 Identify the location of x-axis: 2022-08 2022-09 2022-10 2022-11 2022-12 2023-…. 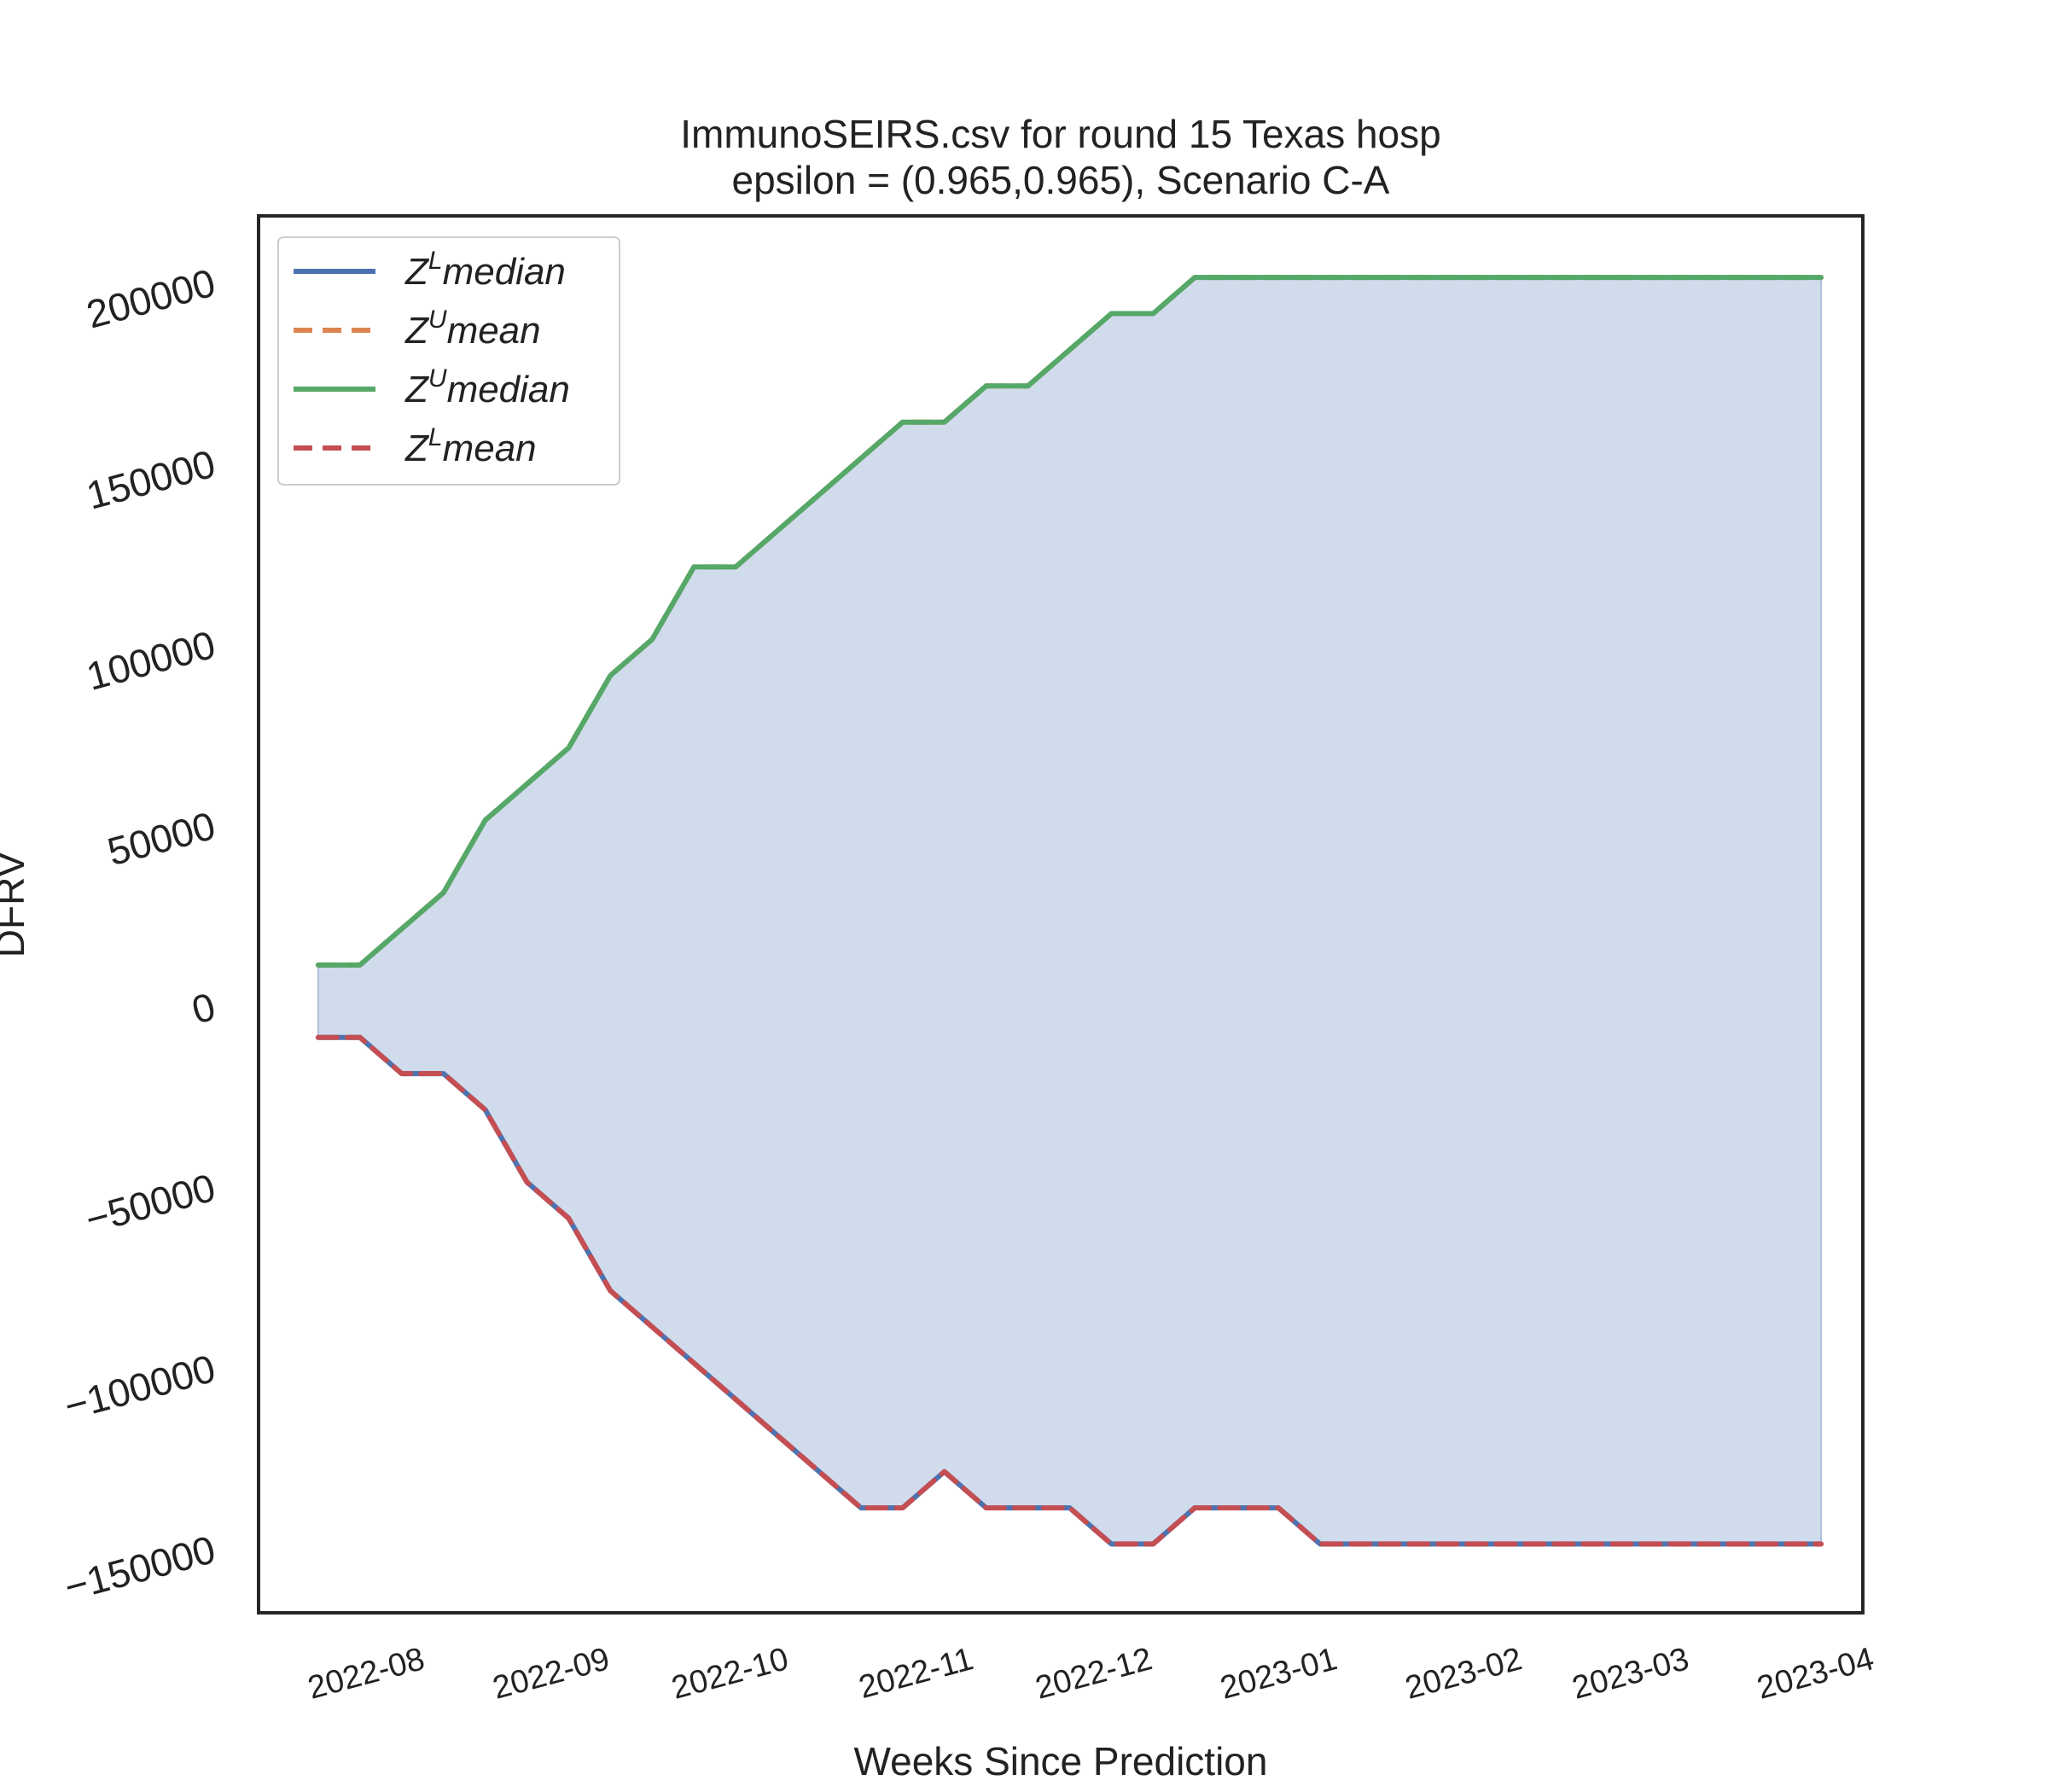
(1090, 1674).